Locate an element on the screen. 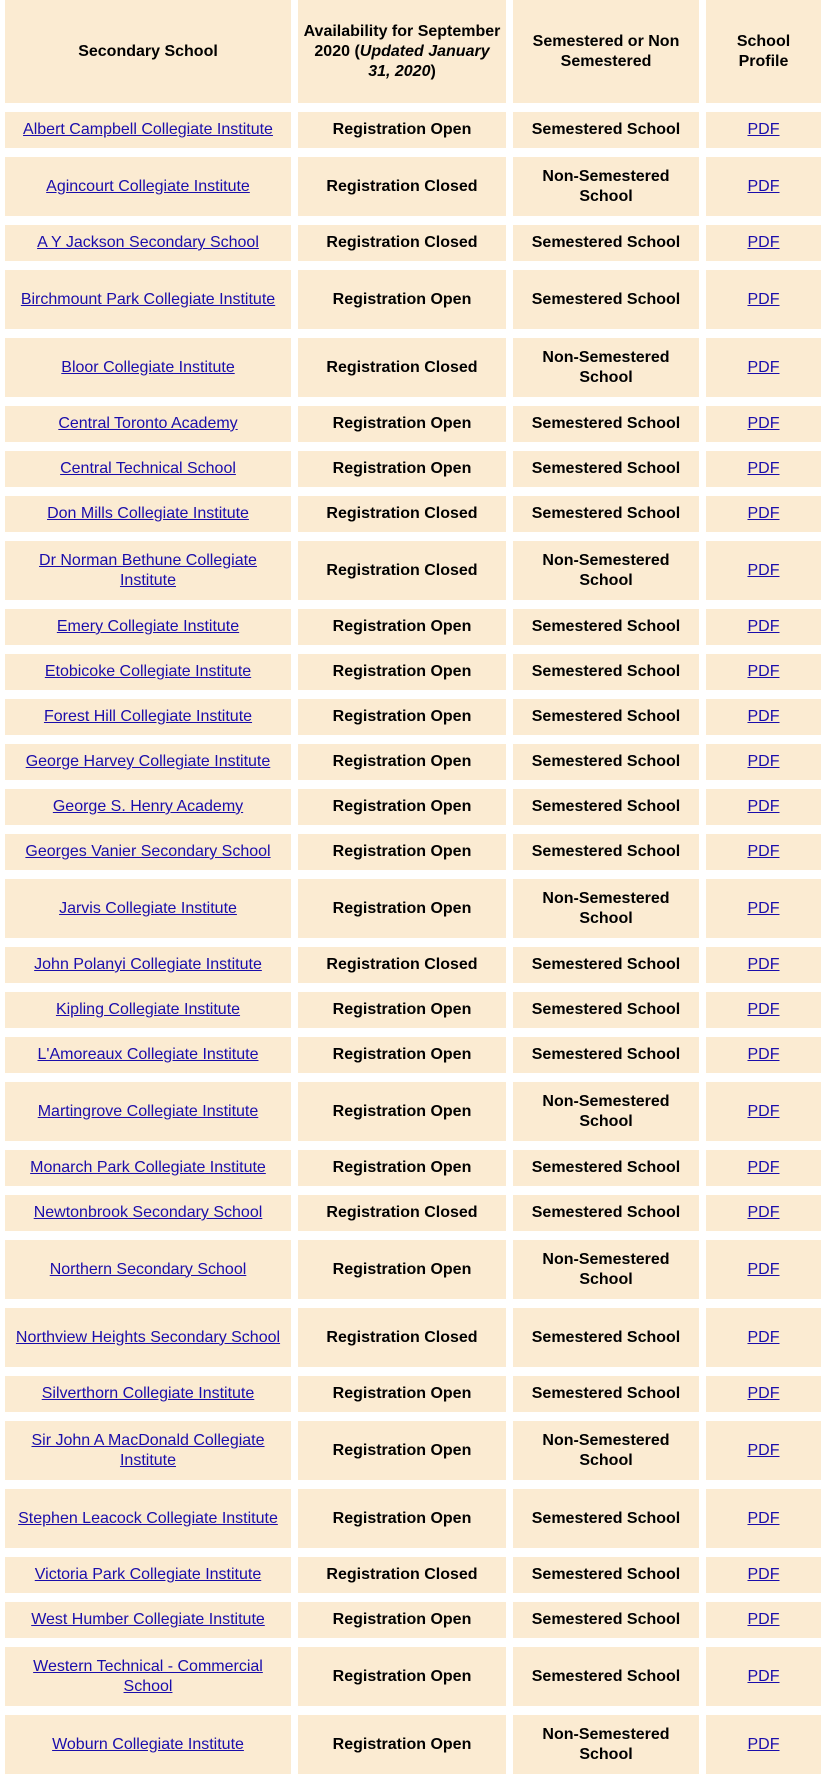 The height and width of the screenshot is (1783, 830). school-link: Agincourt Collegiate Institute is located at coordinates (148, 186).